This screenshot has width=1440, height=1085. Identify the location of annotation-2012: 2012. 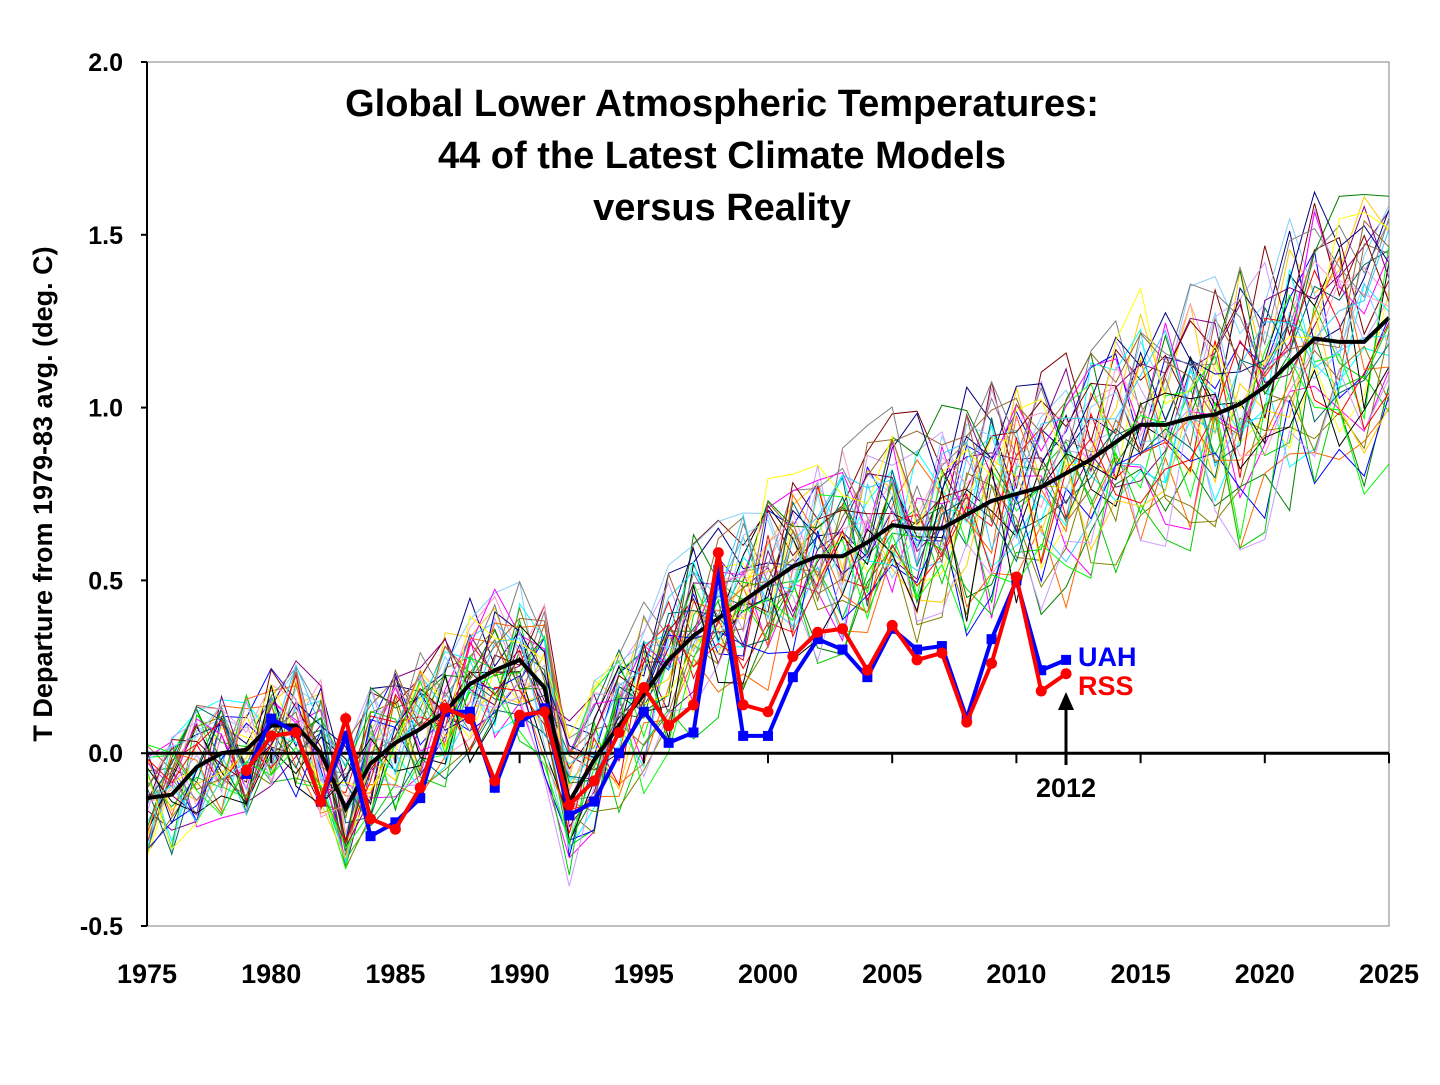
(1066, 788).